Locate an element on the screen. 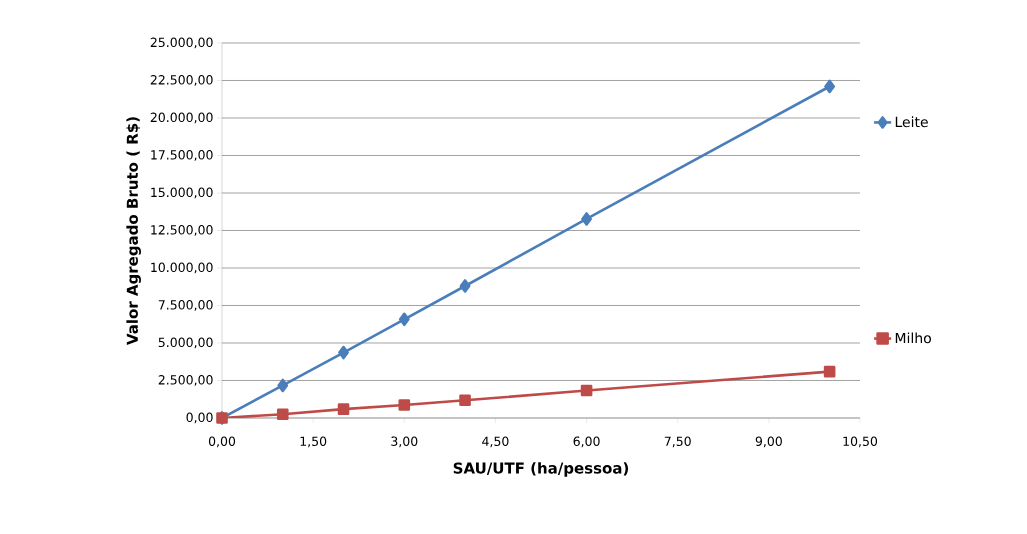  y-tick-label: 15.000,00 is located at coordinates (182, 193).